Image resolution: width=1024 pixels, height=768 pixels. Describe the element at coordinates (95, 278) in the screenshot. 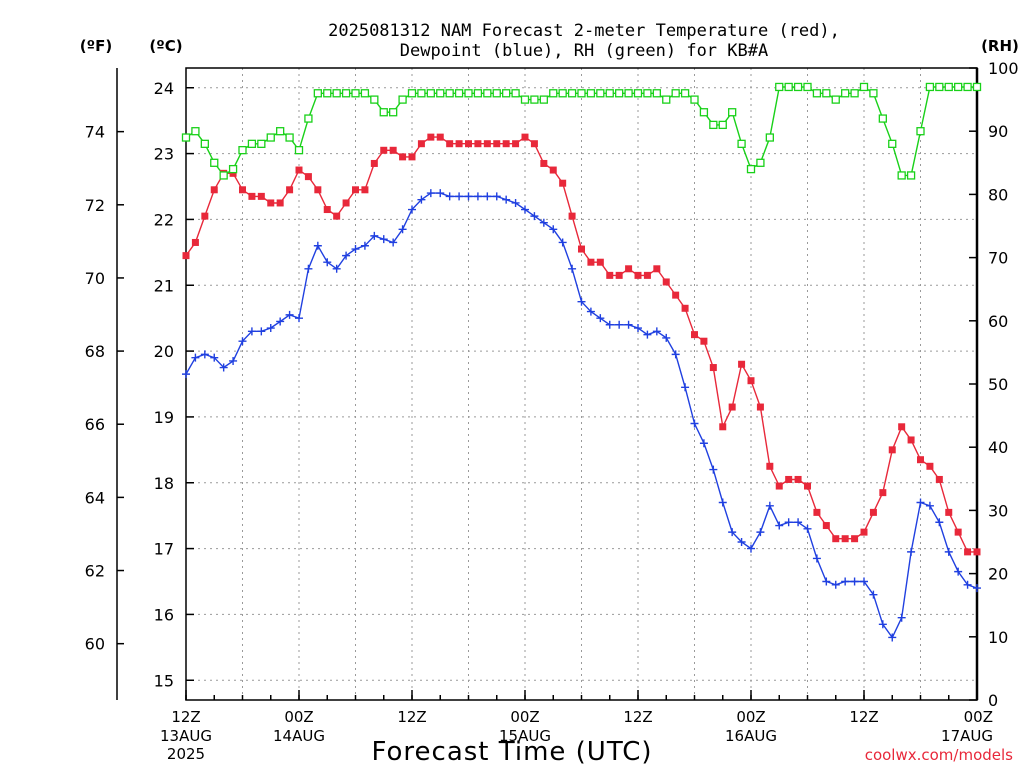

I see `fahrenheit-tick-label: 70` at that location.